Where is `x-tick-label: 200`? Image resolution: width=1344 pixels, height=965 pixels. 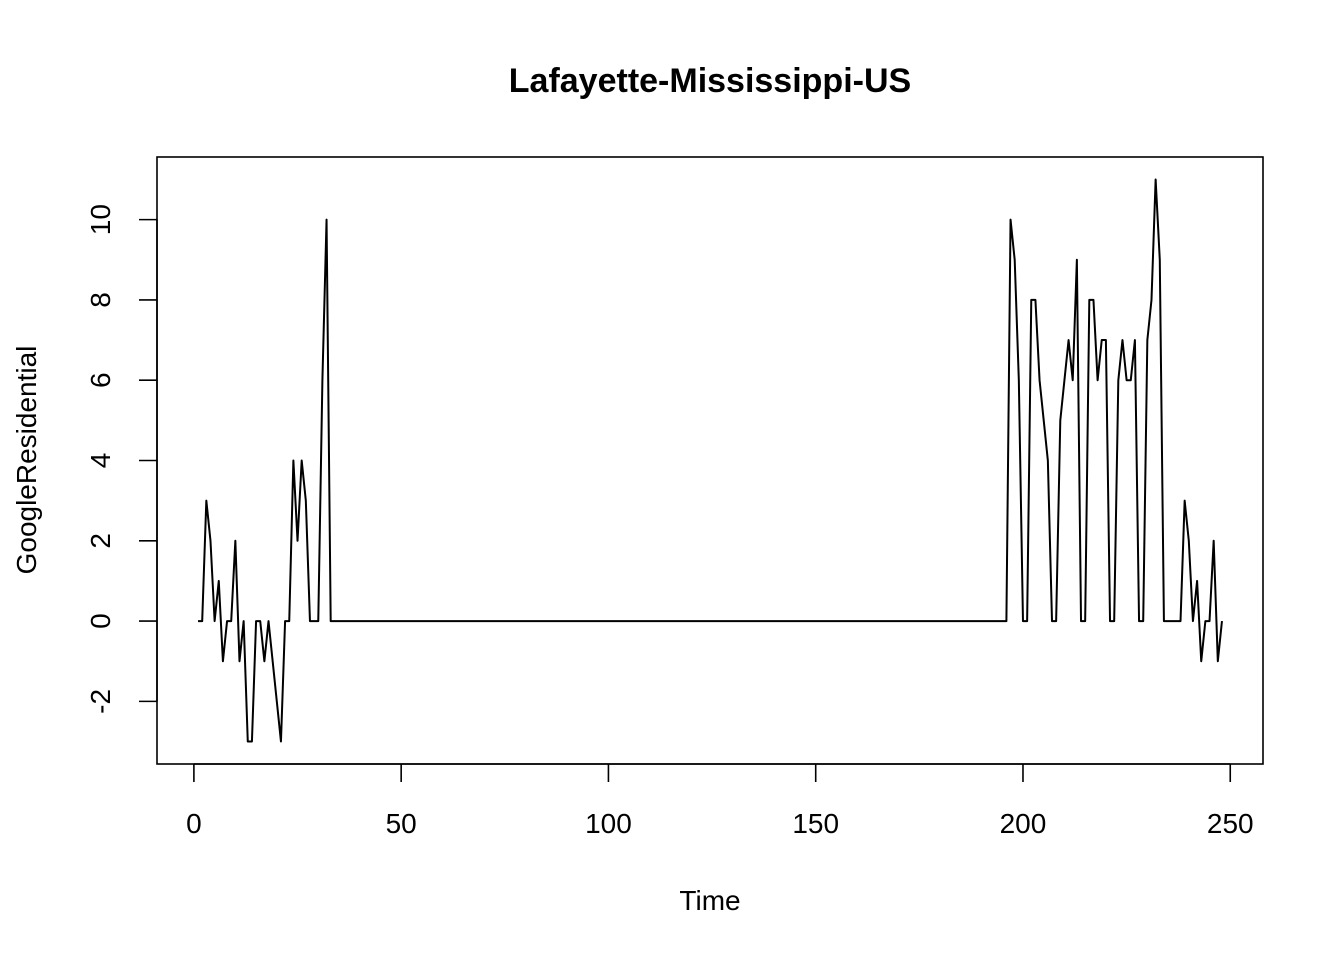 x-tick-label: 200 is located at coordinates (1023, 823).